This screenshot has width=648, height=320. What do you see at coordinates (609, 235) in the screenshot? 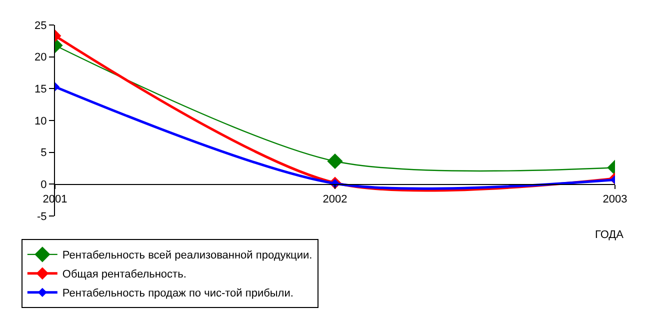
I see `x-axis-title: ГОДА` at bounding box center [609, 235].